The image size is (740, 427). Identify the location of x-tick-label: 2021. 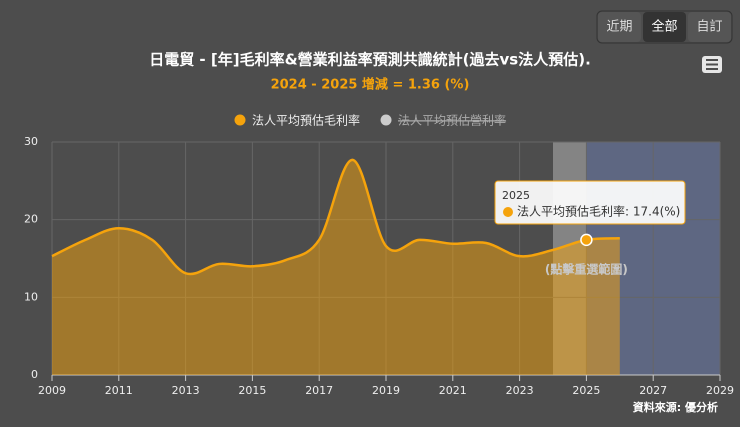
(453, 390).